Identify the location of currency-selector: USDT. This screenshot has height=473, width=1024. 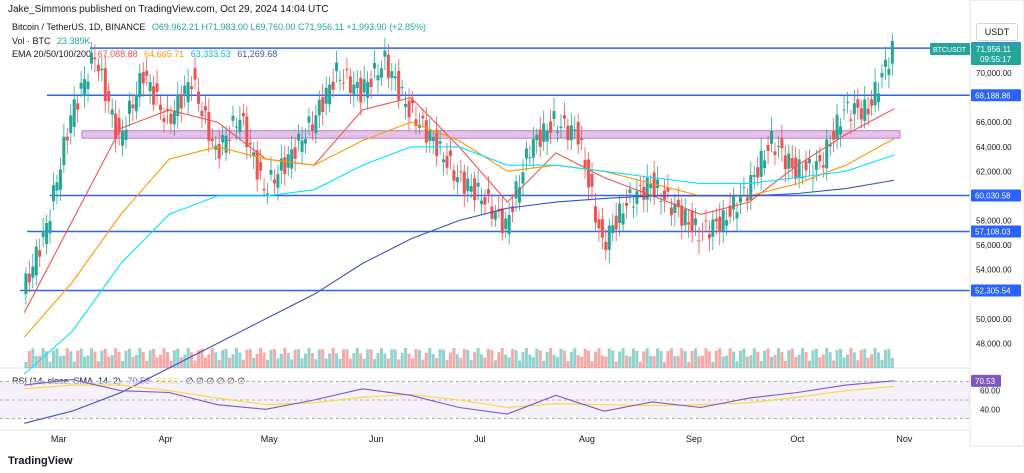
(997, 32).